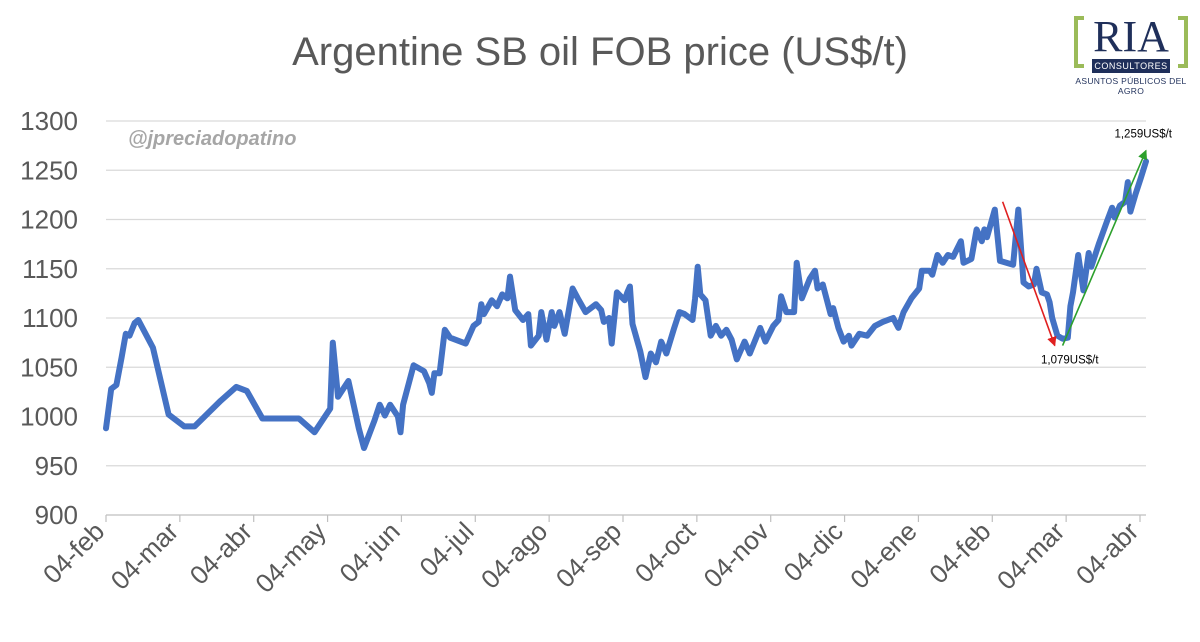 The height and width of the screenshot is (642, 1200). What do you see at coordinates (1143, 134) in the screenshot?
I see `annotation-high: 1,259US$/t` at bounding box center [1143, 134].